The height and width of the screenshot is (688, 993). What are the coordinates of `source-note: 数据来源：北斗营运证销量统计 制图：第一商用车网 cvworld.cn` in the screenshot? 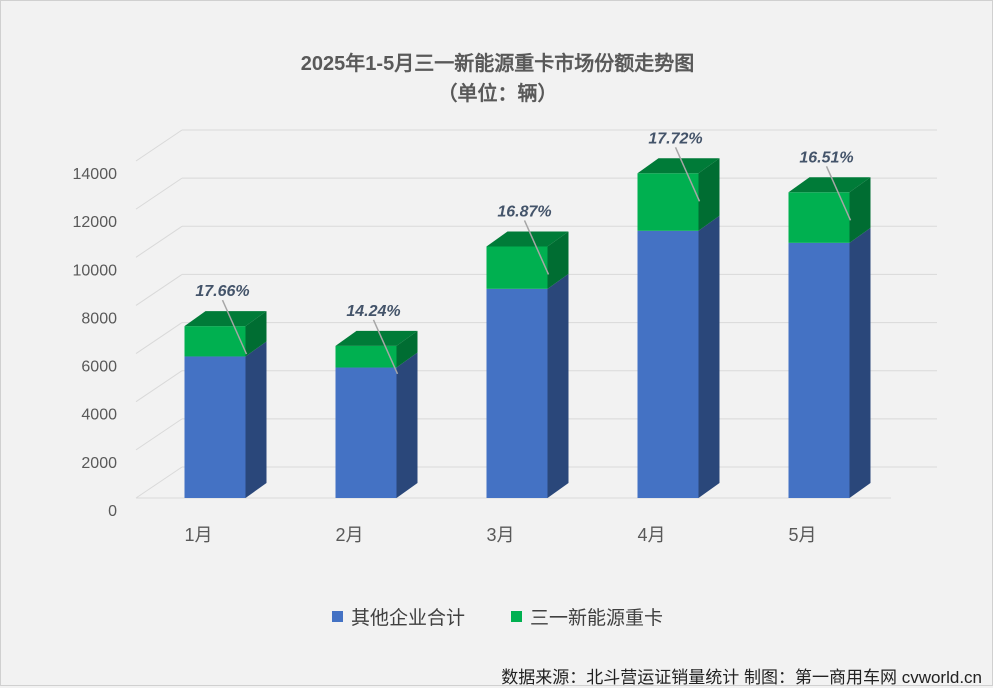 It's located at (741, 677).